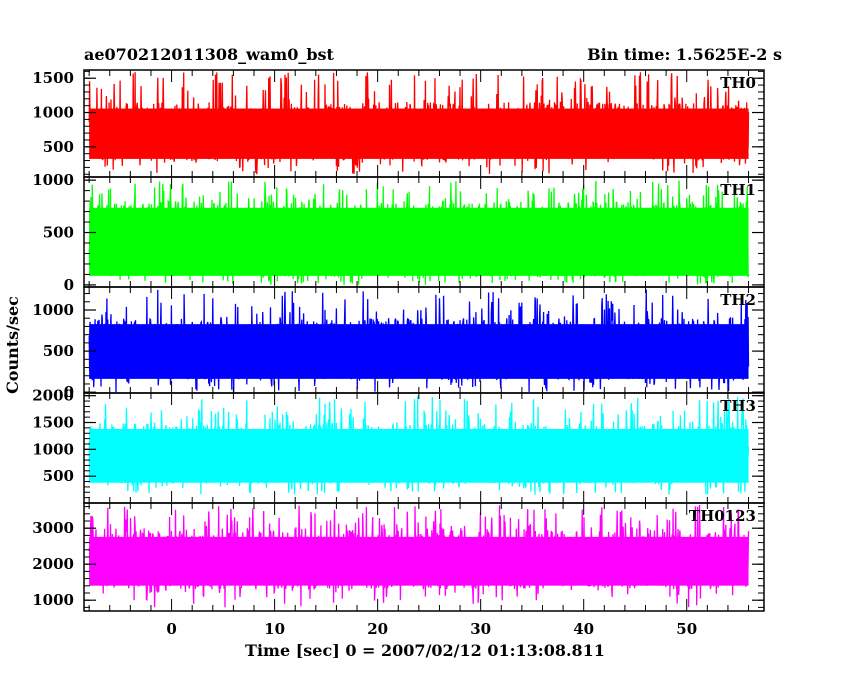 This screenshot has width=850, height=680. I want to click on ytick-label: 3000, so click(53, 528).